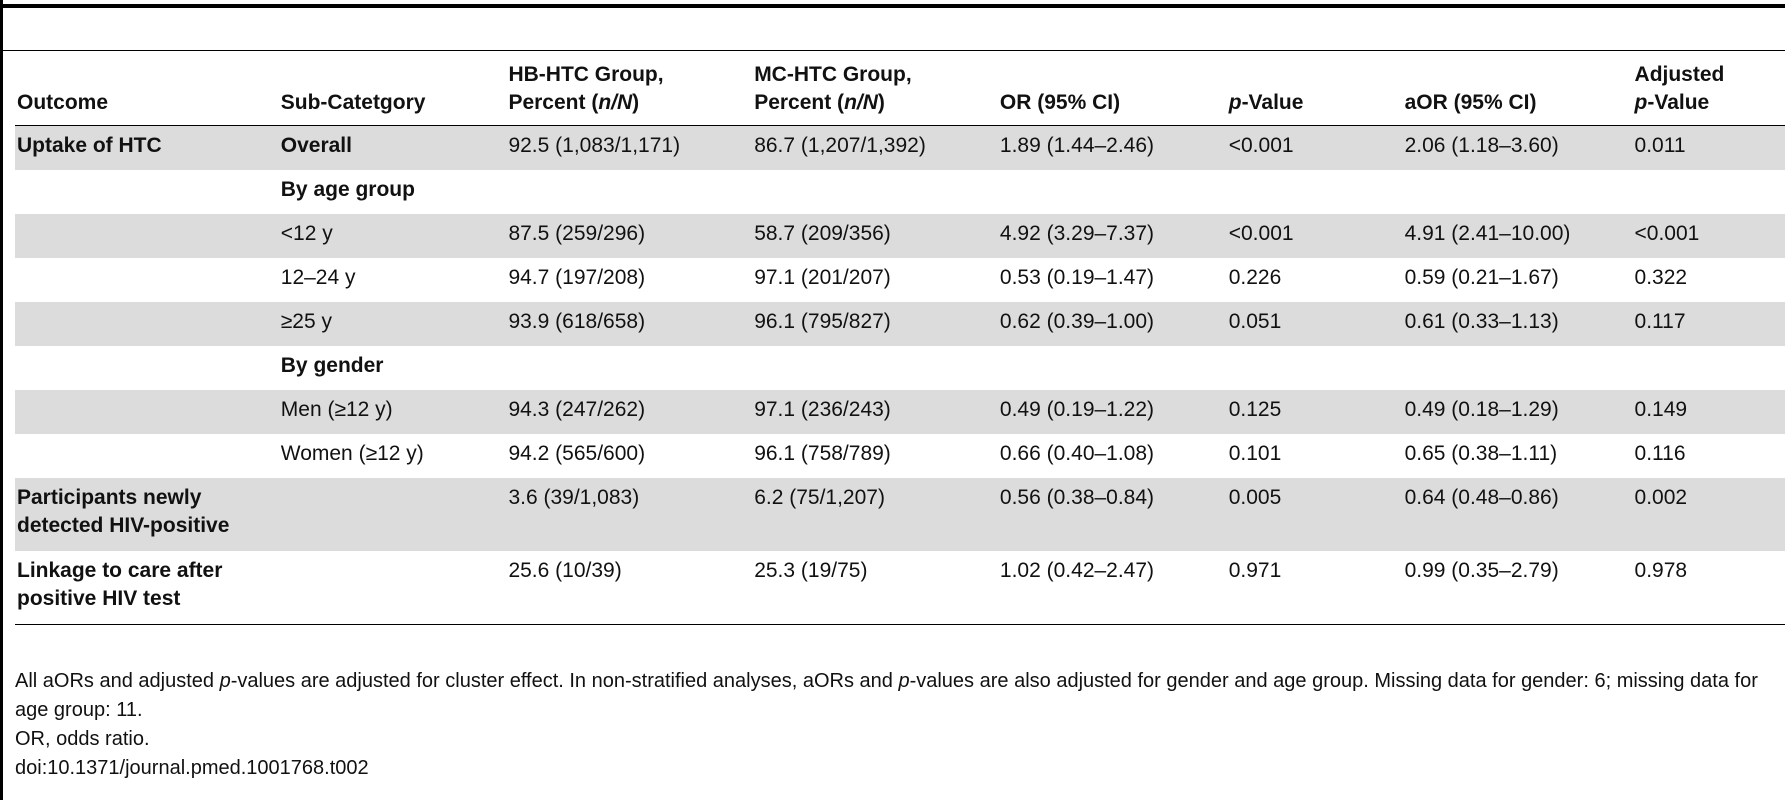  Describe the element at coordinates (875, 412) in the screenshot. I see `cell-mc: 97.1 (236/243)` at that location.